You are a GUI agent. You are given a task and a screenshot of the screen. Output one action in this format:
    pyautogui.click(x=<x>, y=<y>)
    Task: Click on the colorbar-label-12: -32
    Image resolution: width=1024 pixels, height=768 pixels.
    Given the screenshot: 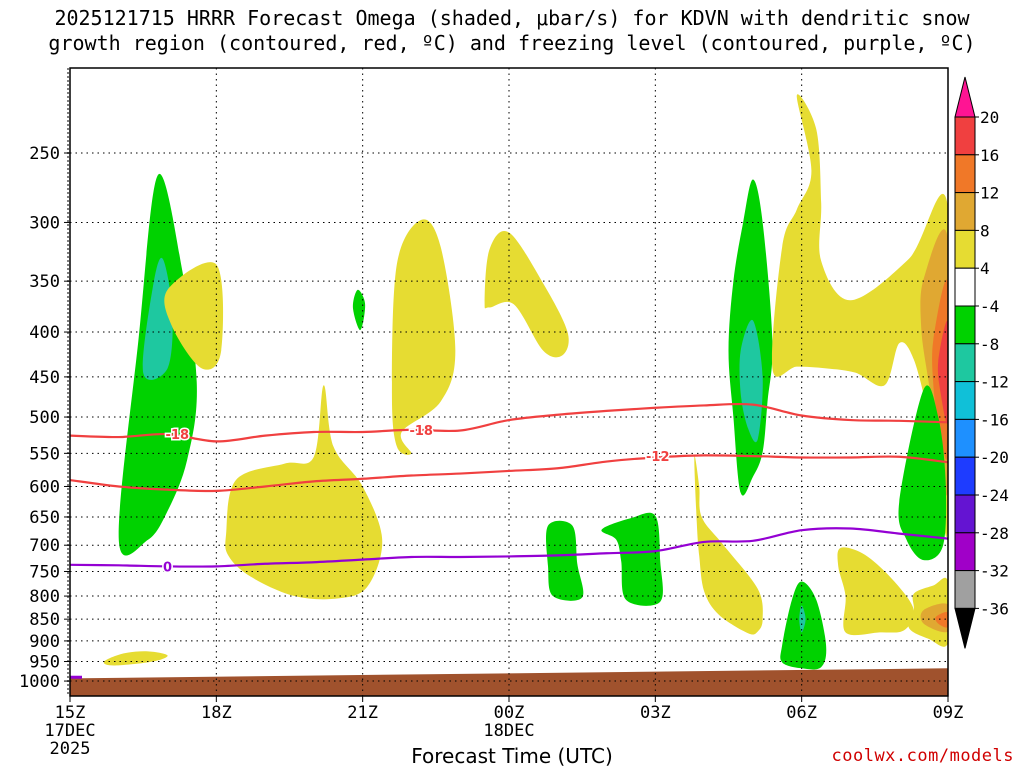 What is the action you would take?
    pyautogui.click(x=994, y=571)
    